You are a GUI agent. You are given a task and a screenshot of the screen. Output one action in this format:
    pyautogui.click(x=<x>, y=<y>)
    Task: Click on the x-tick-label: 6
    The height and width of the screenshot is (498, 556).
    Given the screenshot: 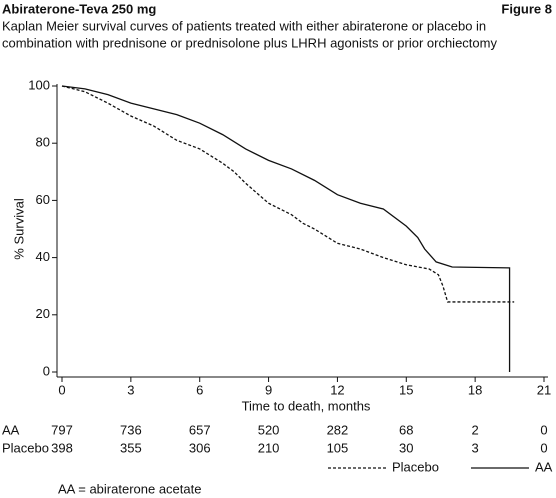 What is the action you would take?
    pyautogui.click(x=199, y=389)
    